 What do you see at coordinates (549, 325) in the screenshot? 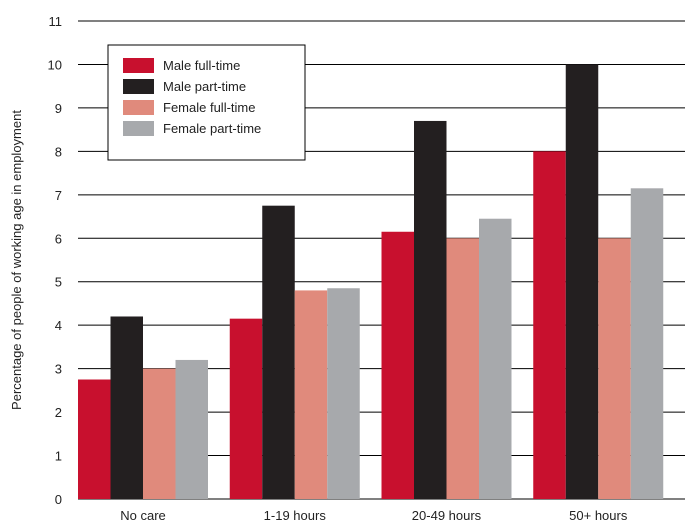
I see `bar-male-full-time-50-hours` at bounding box center [549, 325].